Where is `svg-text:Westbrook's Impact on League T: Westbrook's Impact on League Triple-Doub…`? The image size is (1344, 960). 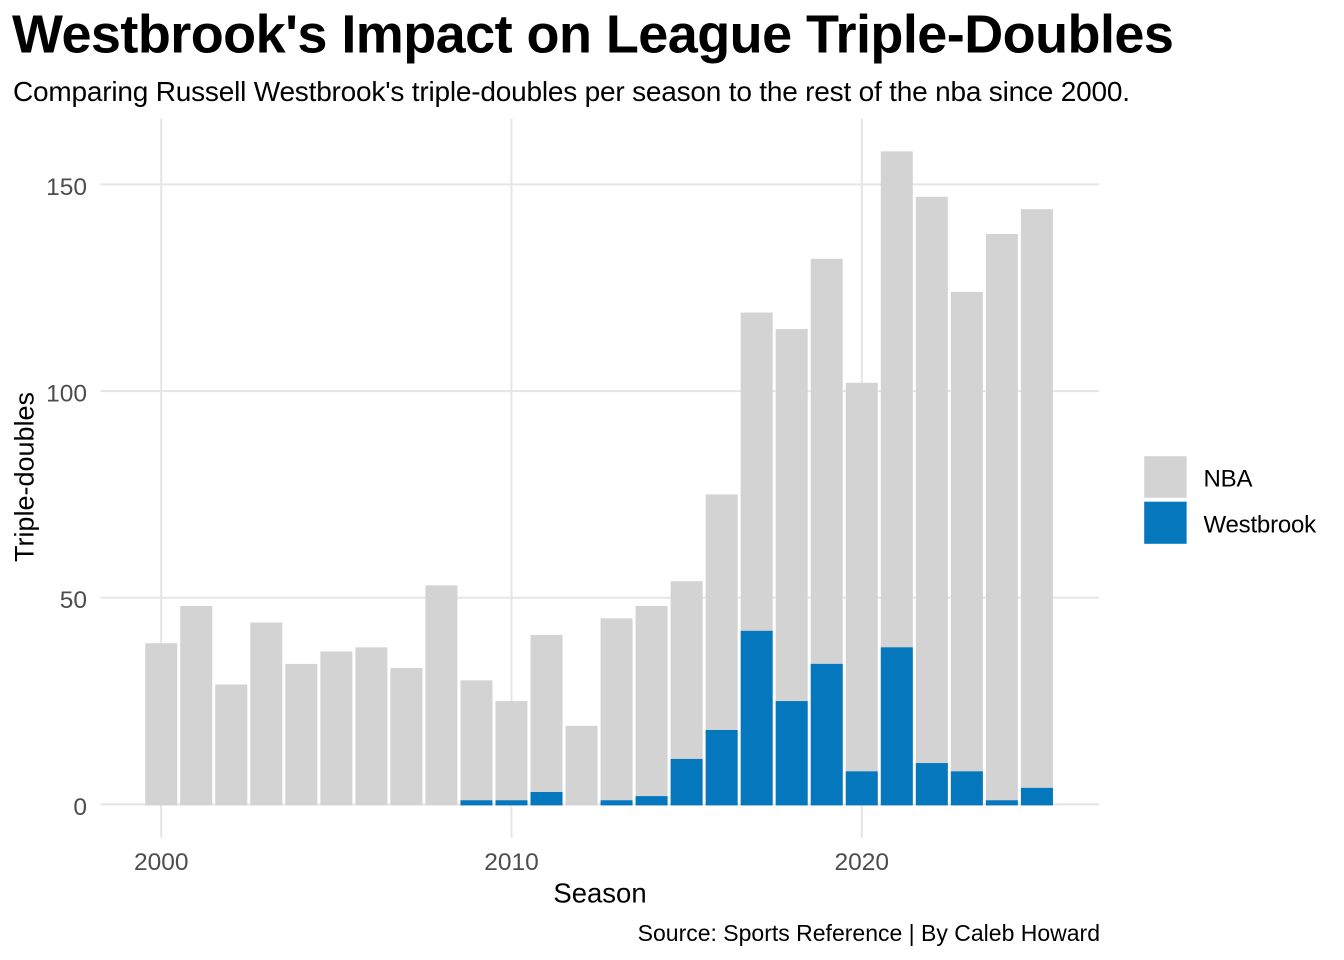
svg-text:Westbrook's Impact on League T: Westbrook's Impact on League Triple-Doub… is located at coordinates (592, 35).